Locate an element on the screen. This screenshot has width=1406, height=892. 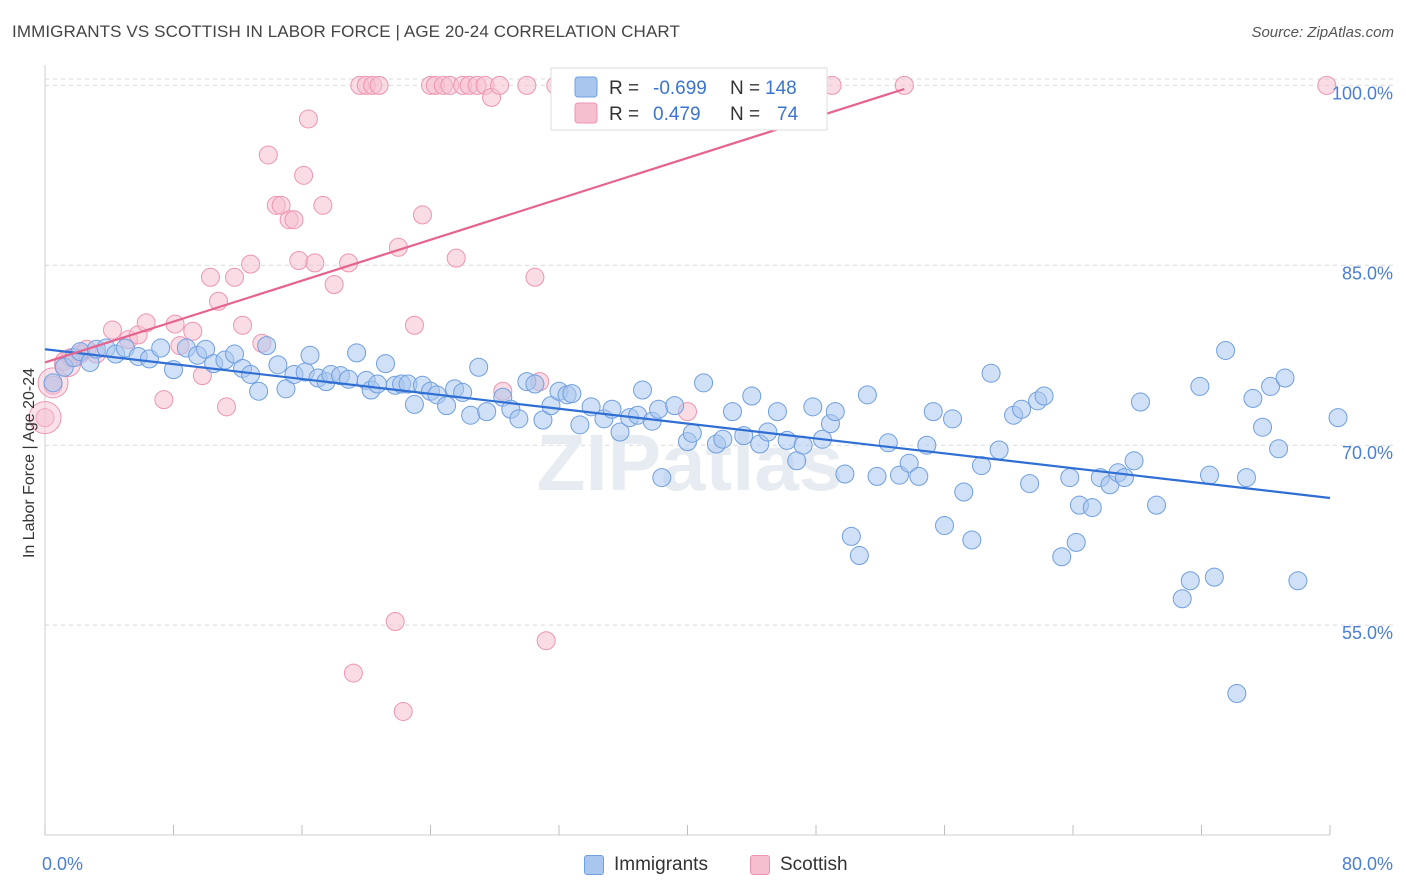
y-tick-labels: 100.0% 85.0% 70.0% 55.0% is located at coordinates (1362, 363).